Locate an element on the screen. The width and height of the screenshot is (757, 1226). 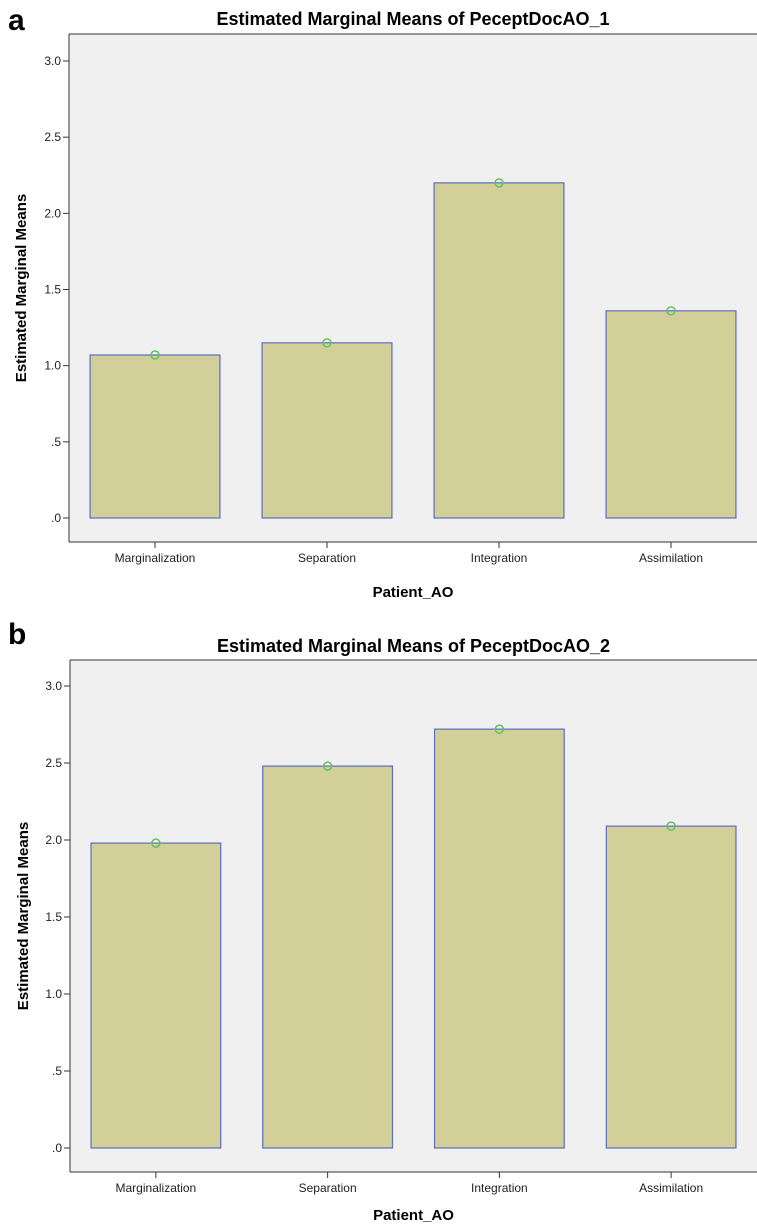
panel-label: b is located at coordinates (17, 634).